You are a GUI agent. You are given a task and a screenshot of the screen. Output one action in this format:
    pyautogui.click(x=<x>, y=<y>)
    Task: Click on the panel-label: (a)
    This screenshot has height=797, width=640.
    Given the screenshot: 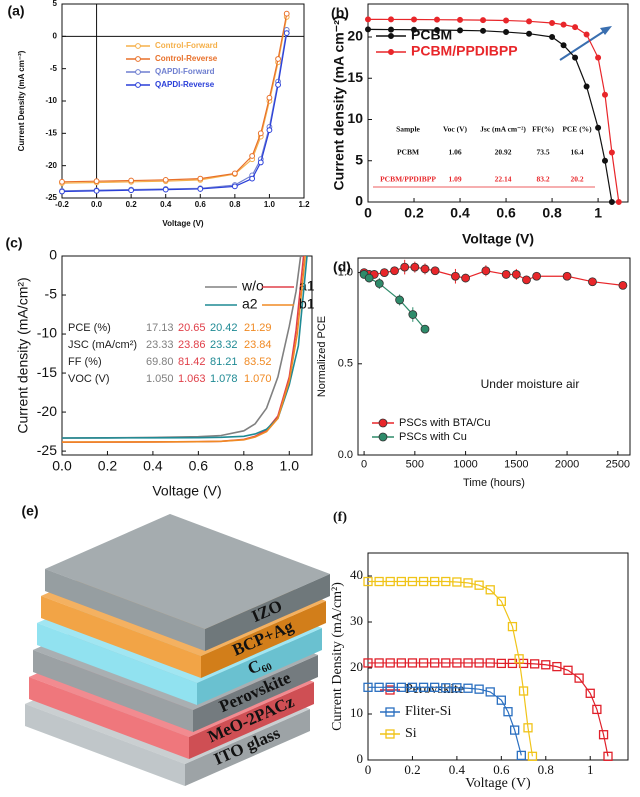 What is the action you would take?
    pyautogui.click(x=15, y=11)
    